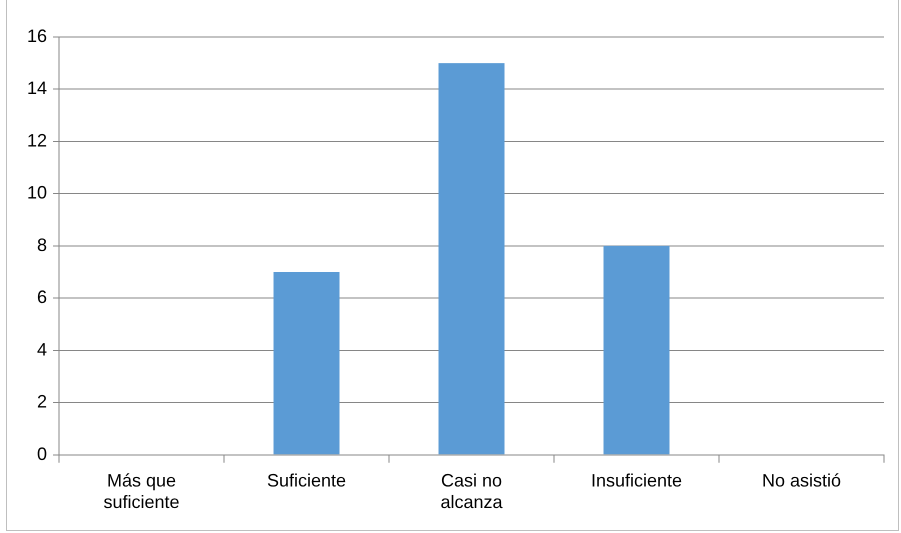 This screenshot has width=901, height=533. I want to click on x-tick-label: Suficiente, so click(306, 480).